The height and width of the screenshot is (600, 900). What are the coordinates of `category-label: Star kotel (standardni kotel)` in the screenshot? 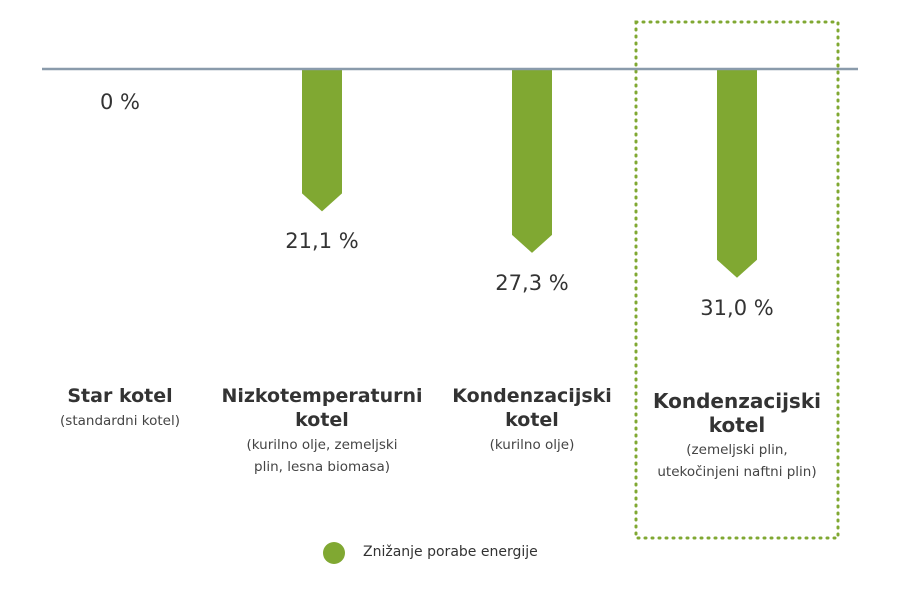 It's located at (120, 408).